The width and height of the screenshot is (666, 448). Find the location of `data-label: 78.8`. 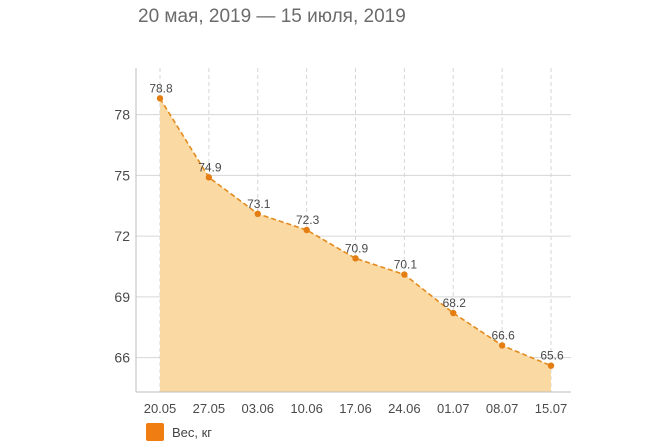

data-label: 78.8 is located at coordinates (161, 88).